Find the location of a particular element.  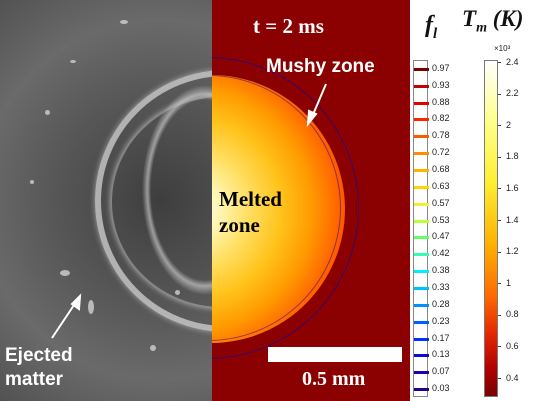

liquid-fraction-tick-label: 0.53 is located at coordinates (441, 219).